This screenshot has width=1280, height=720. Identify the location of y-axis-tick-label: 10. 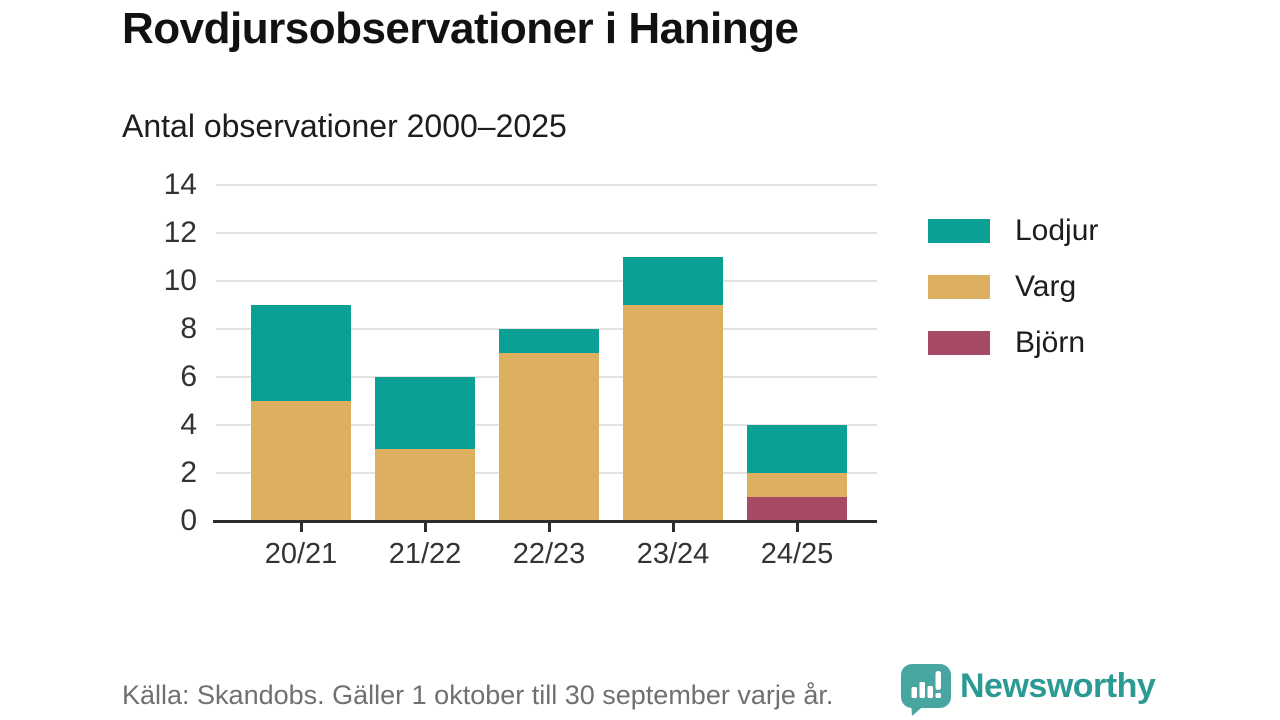
(180, 280).